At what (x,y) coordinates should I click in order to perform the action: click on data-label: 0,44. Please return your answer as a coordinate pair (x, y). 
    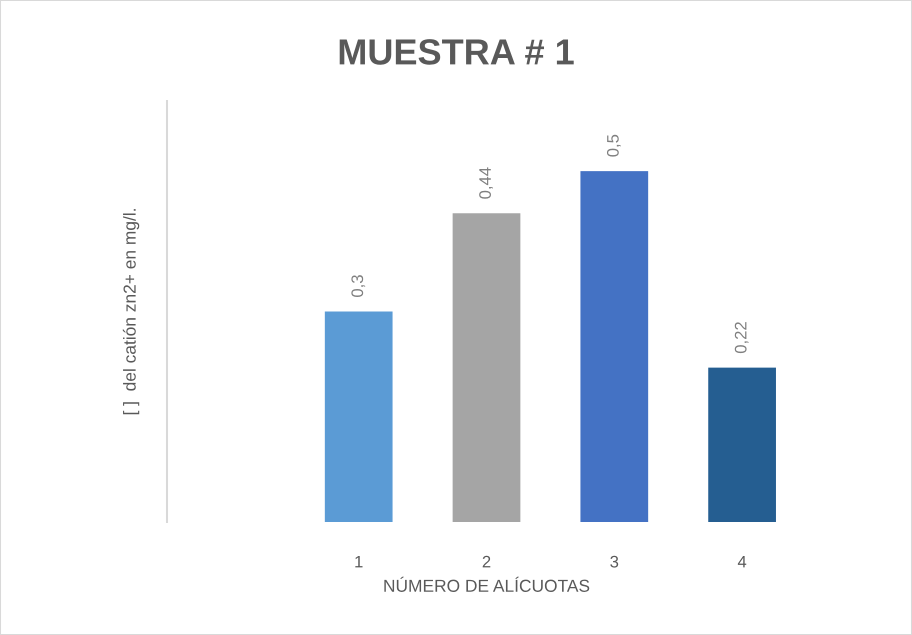
    Looking at the image, I should click on (486, 183).